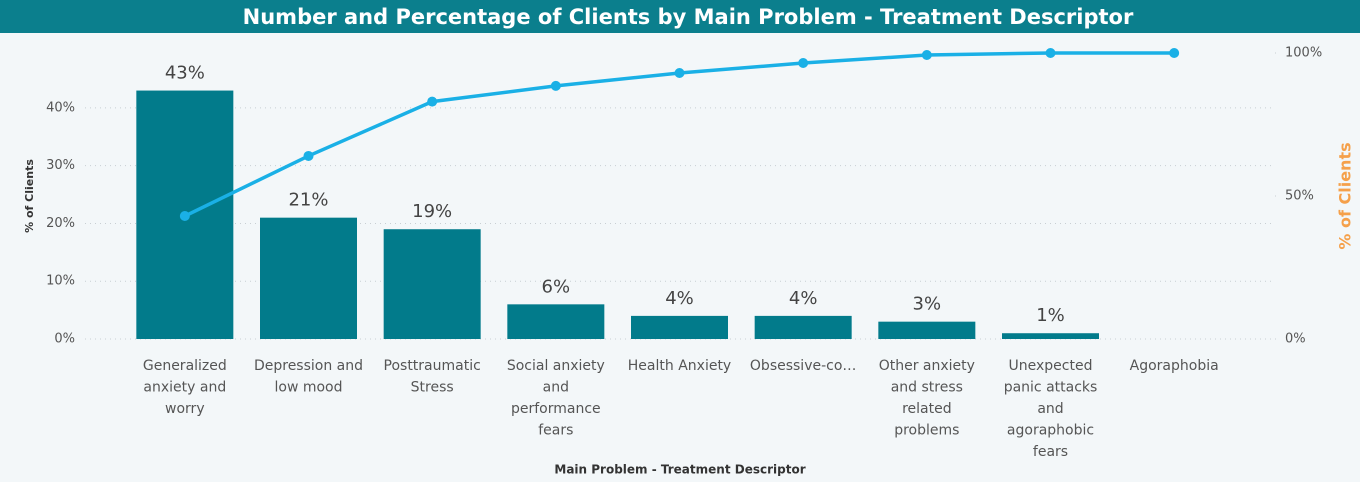  Describe the element at coordinates (556, 398) in the screenshot. I see `x-tick-label: Social anxiety and performance fears` at that location.